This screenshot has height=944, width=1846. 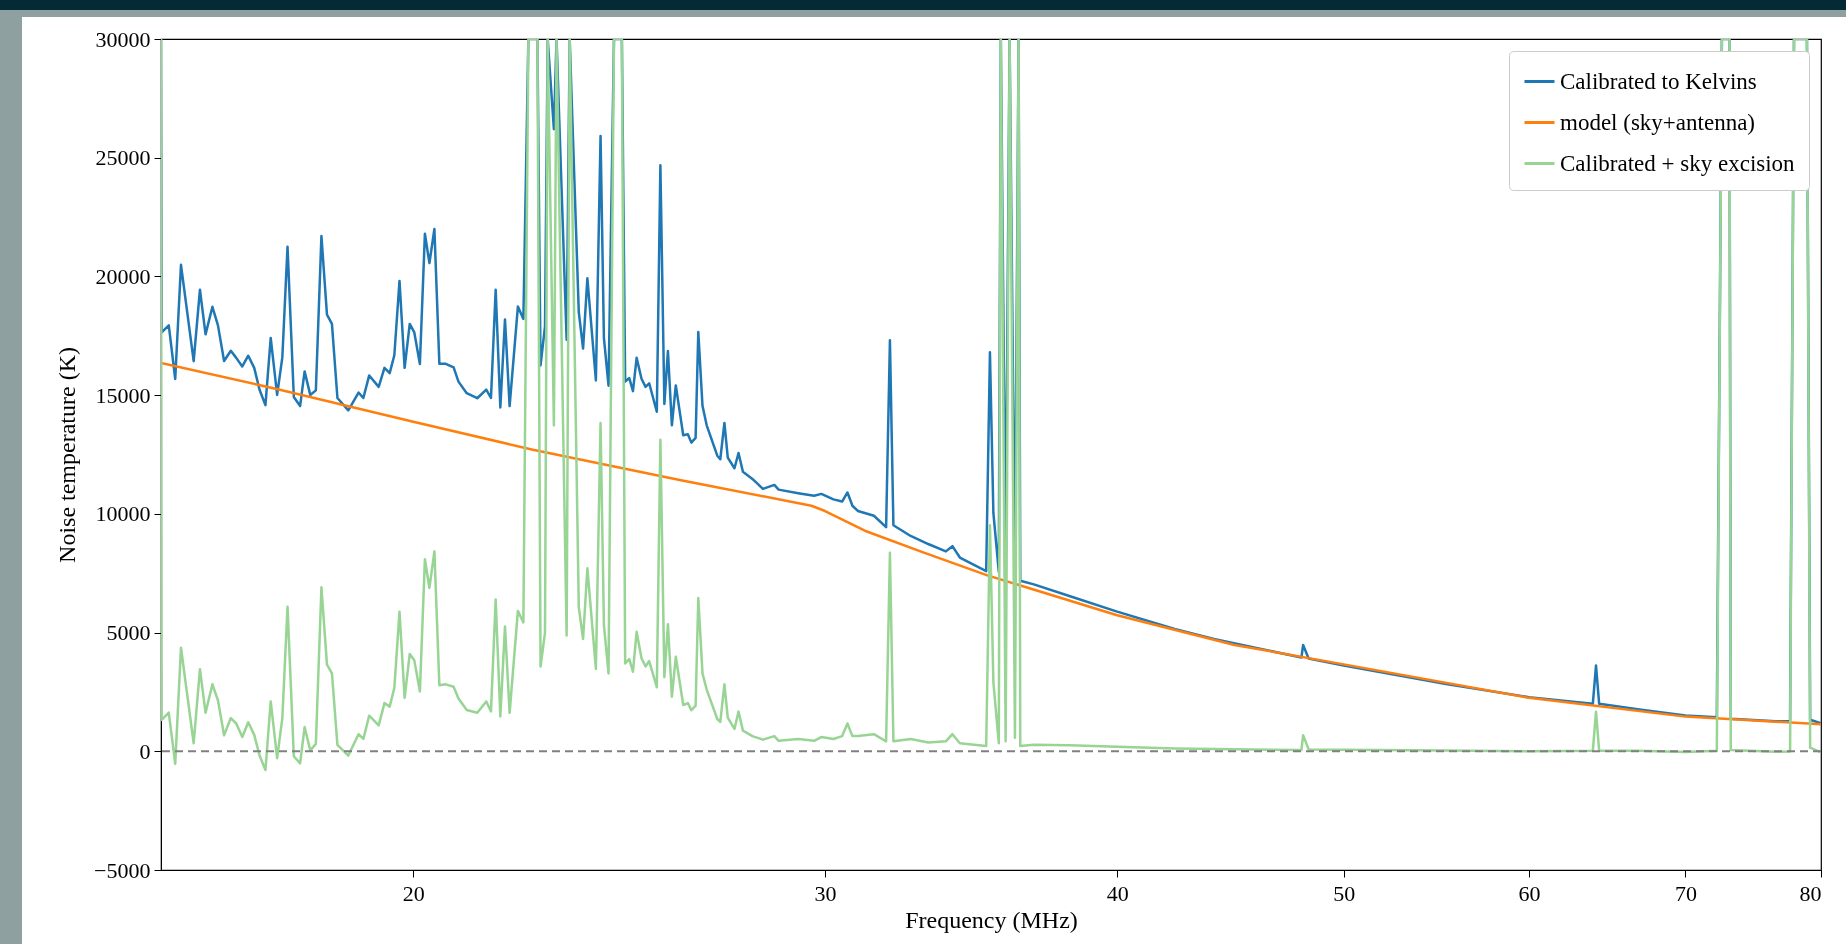 I want to click on x-tick-label: 80, so click(x=1810, y=893).